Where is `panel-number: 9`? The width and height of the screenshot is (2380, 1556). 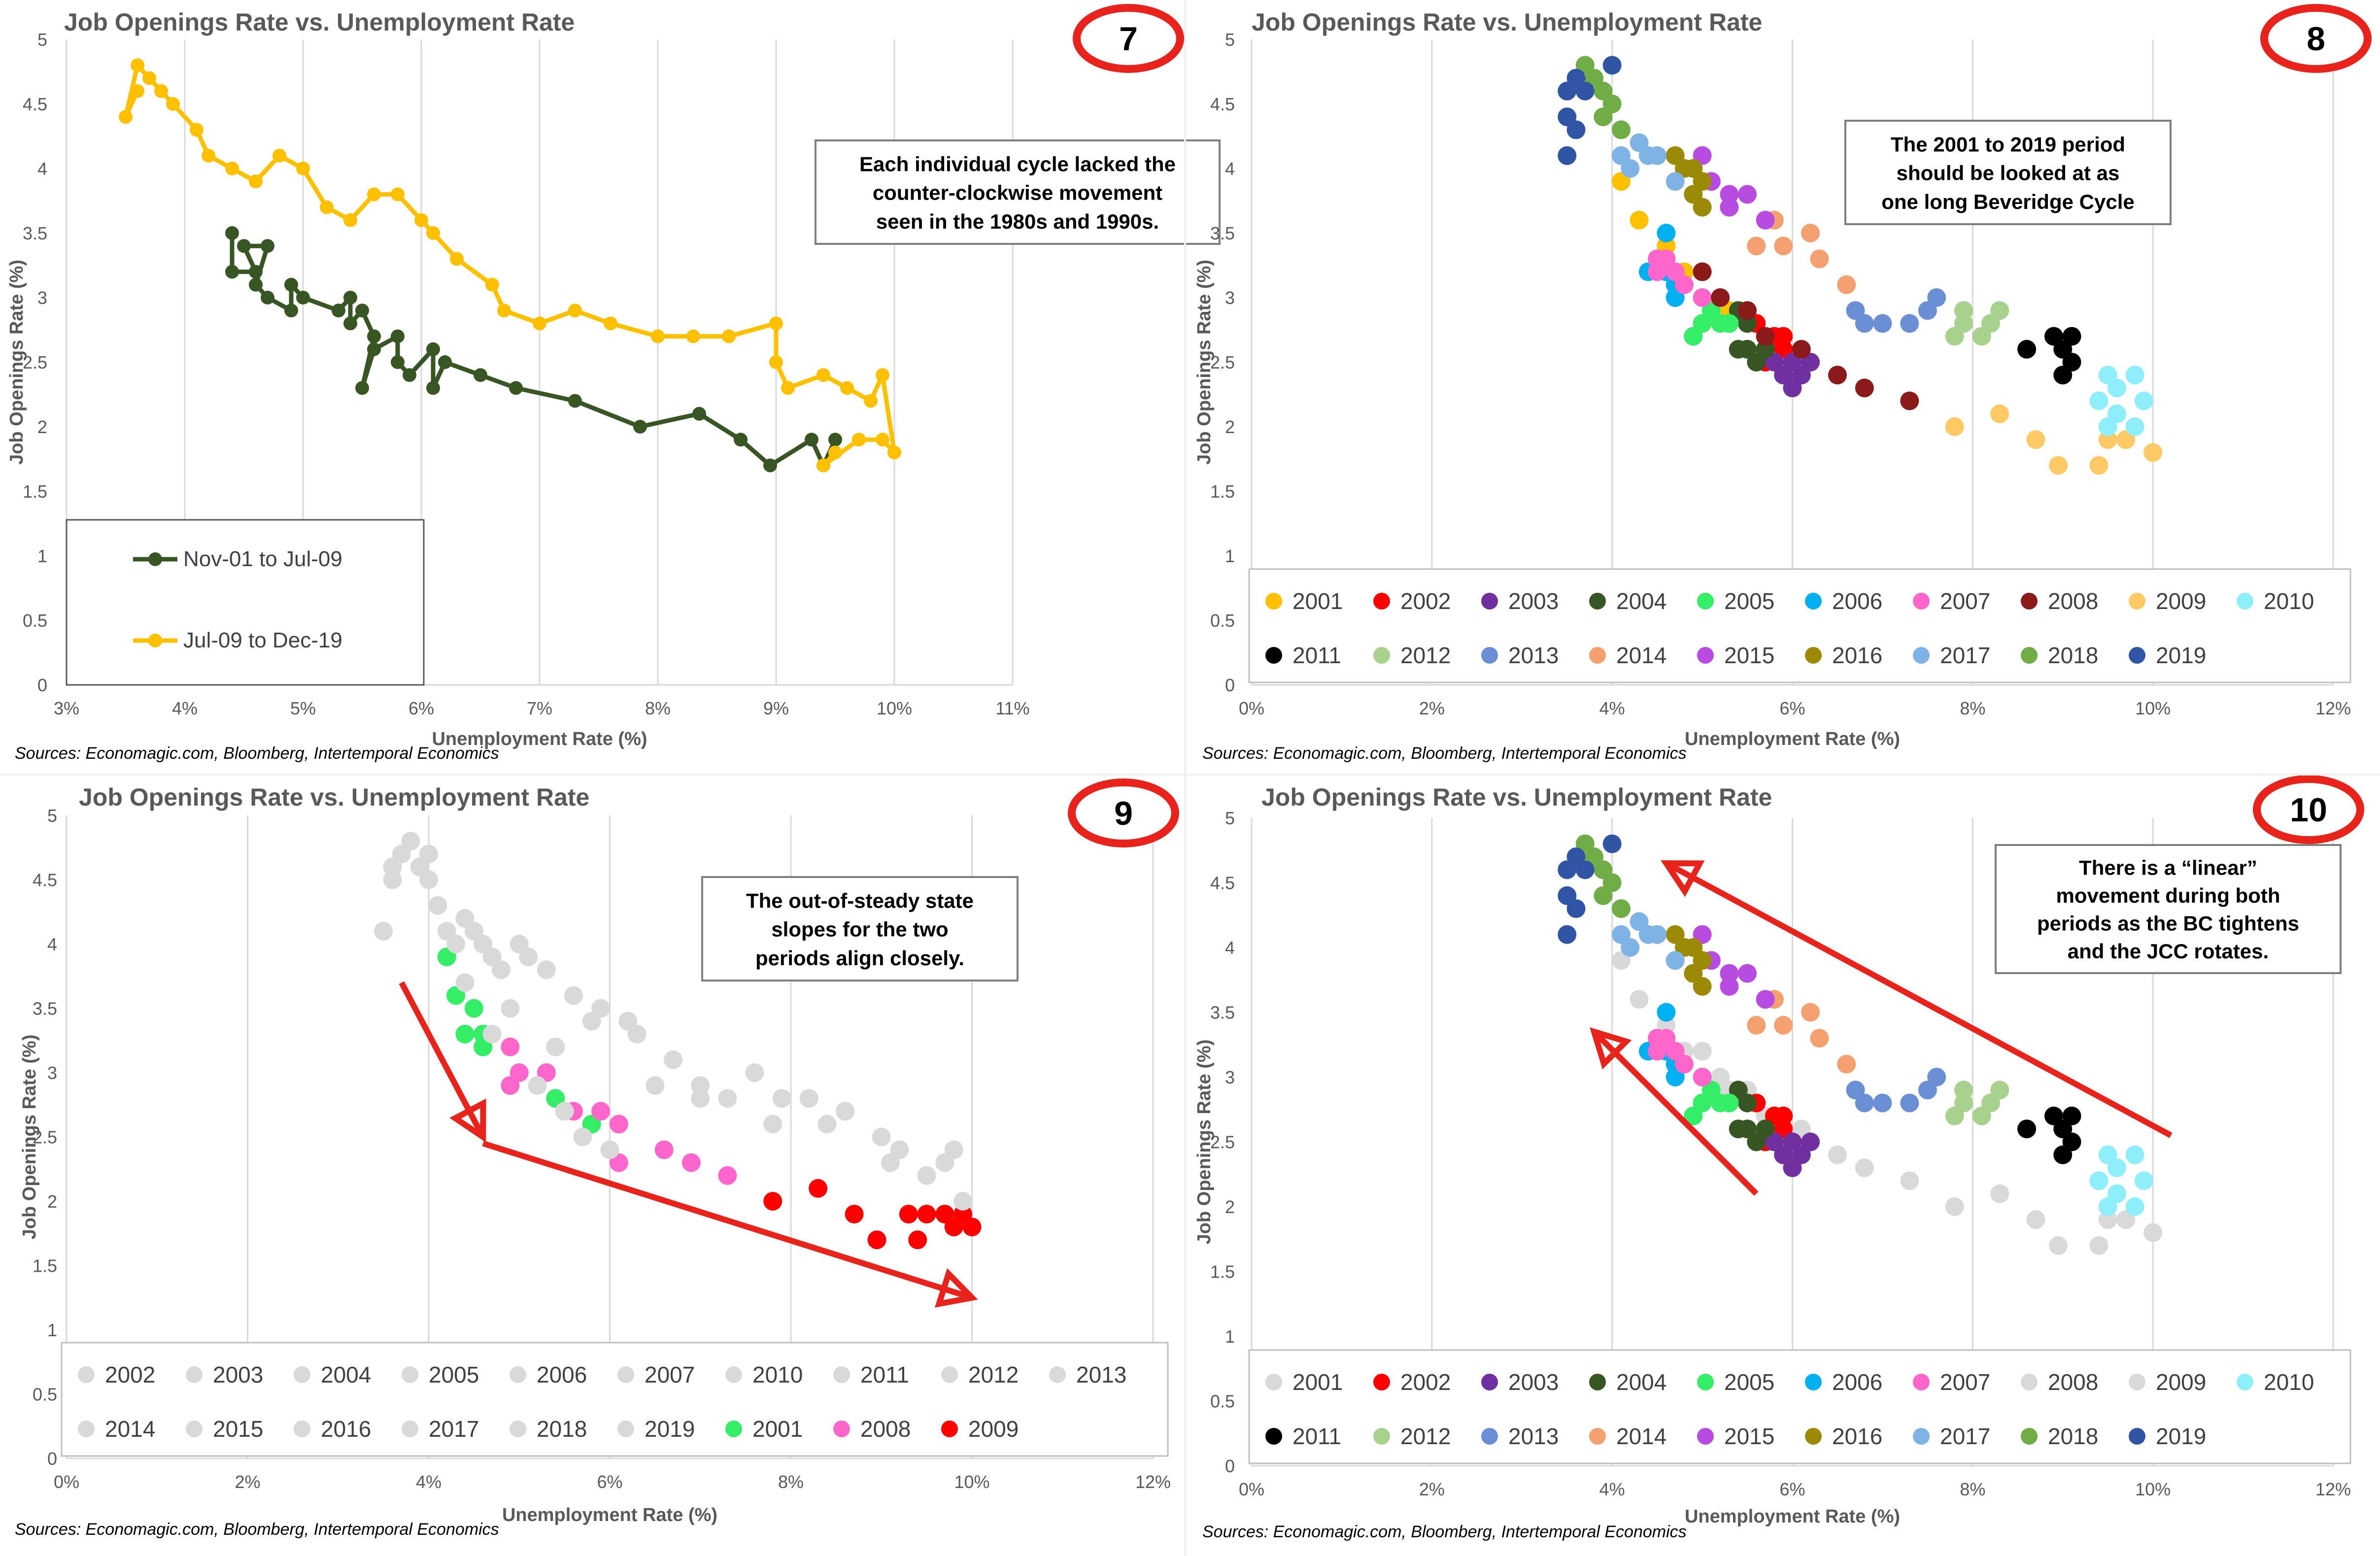 panel-number: 9 is located at coordinates (1123, 813).